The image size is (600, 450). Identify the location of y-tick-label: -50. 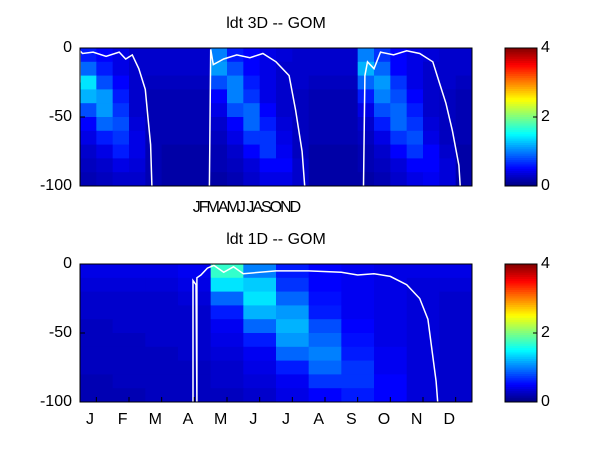
(60, 116).